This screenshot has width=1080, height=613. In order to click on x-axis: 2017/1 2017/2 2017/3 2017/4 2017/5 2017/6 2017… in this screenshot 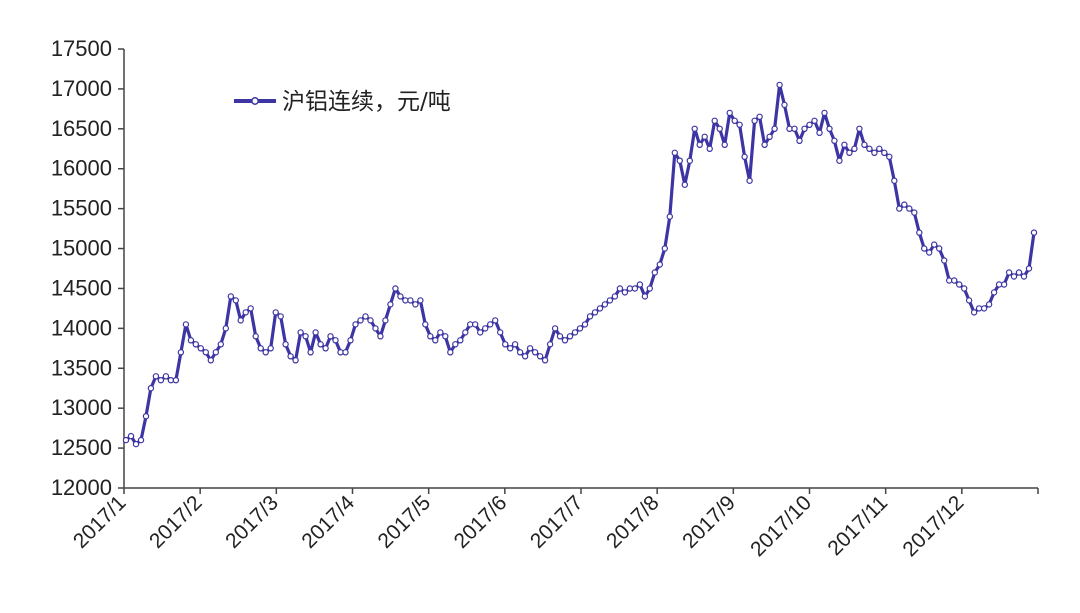, I will do `click(554, 524)`.